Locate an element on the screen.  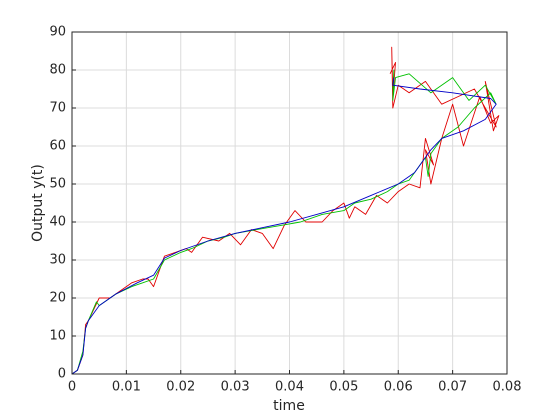
x-tick-label: 0.08 is located at coordinates (507, 387).